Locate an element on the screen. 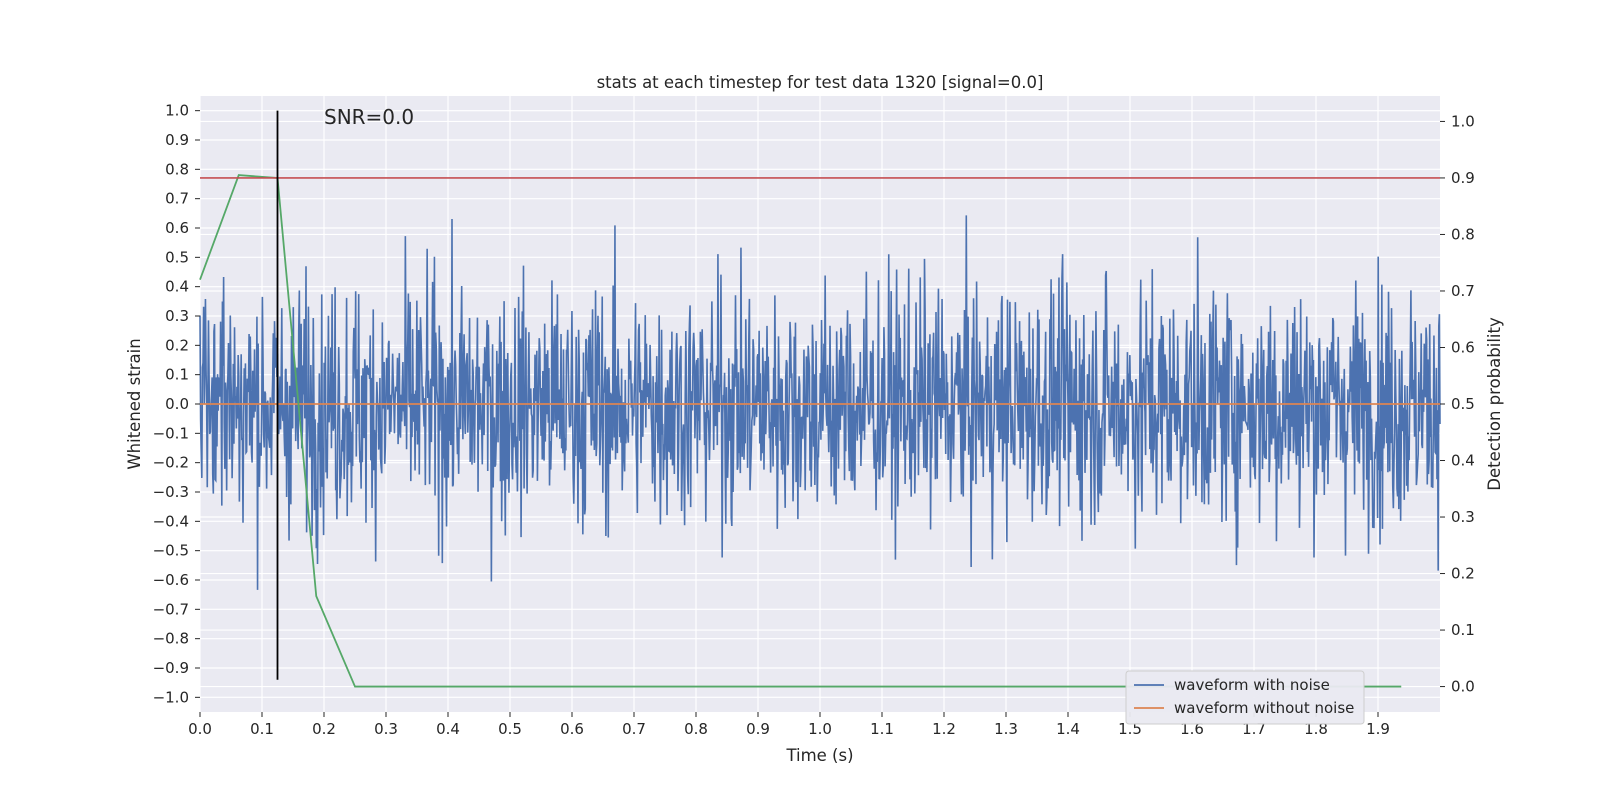 This screenshot has width=1600, height=800. x-tick-label: 1.4 is located at coordinates (1068, 729).